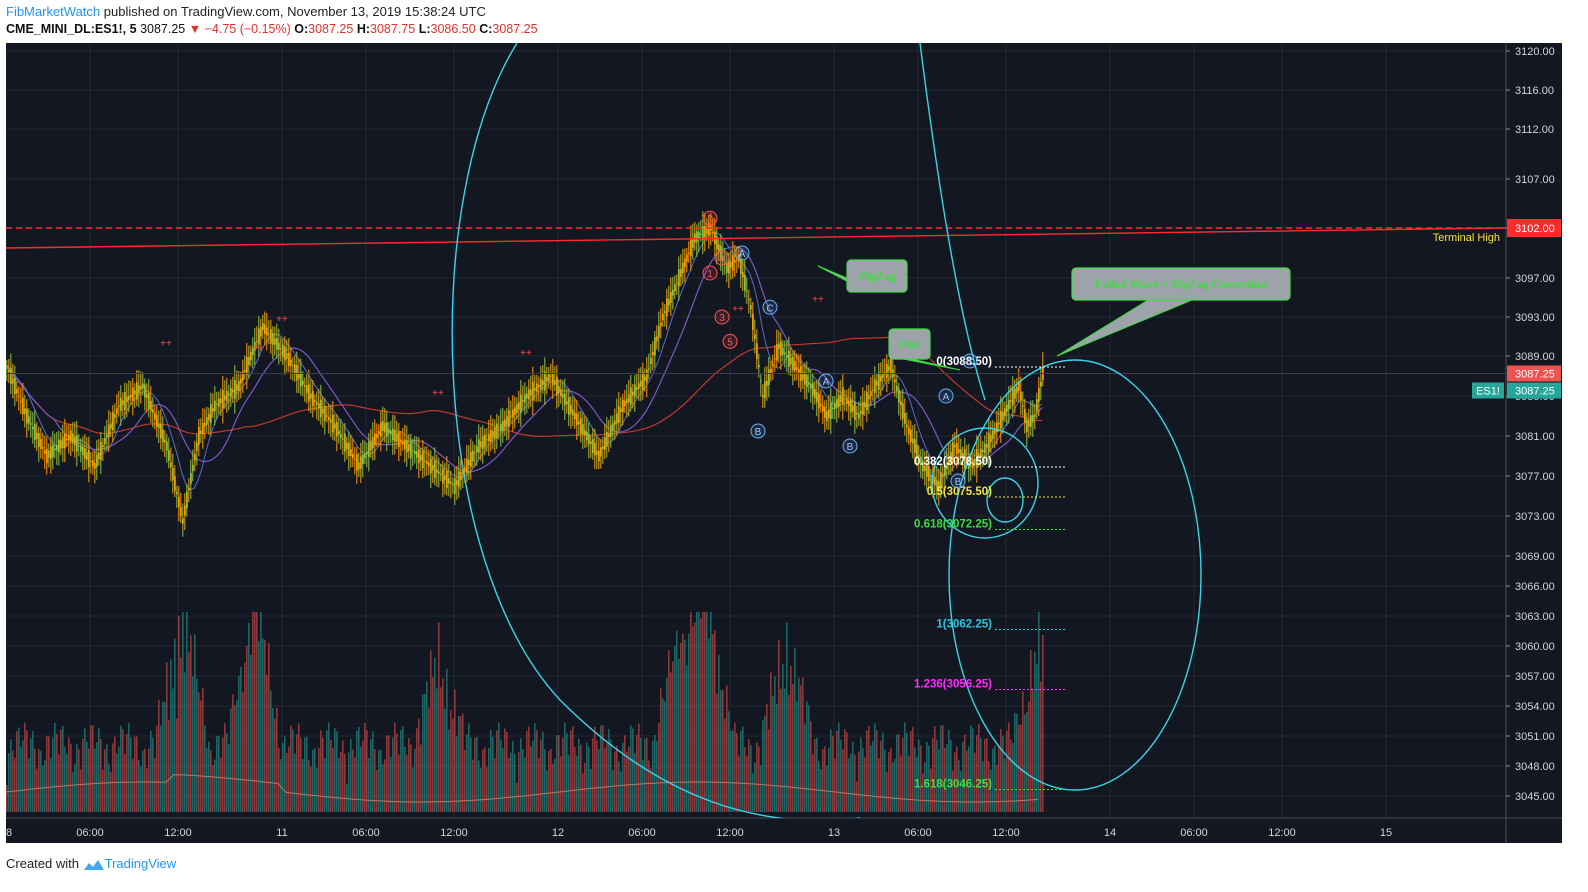  Describe the element at coordinates (53, 11) in the screenshot. I see `author-link: FibMarketWatch` at that location.